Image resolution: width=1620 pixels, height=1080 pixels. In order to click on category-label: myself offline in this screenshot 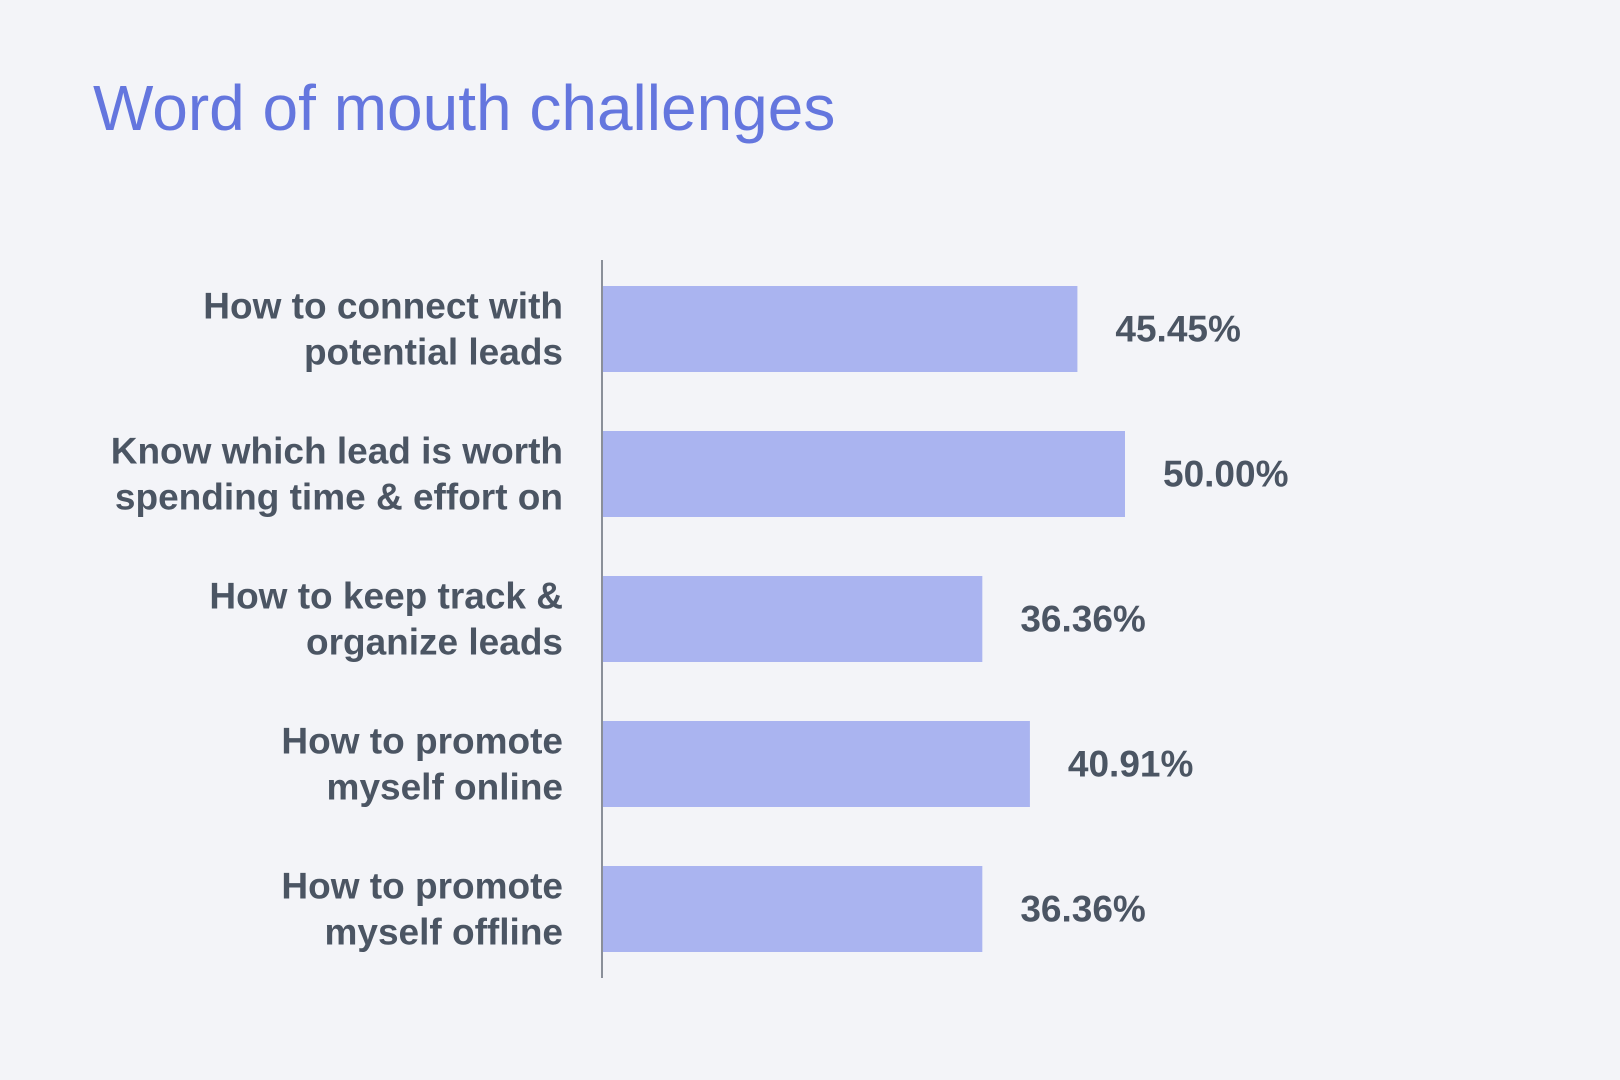, I will do `click(444, 932)`.